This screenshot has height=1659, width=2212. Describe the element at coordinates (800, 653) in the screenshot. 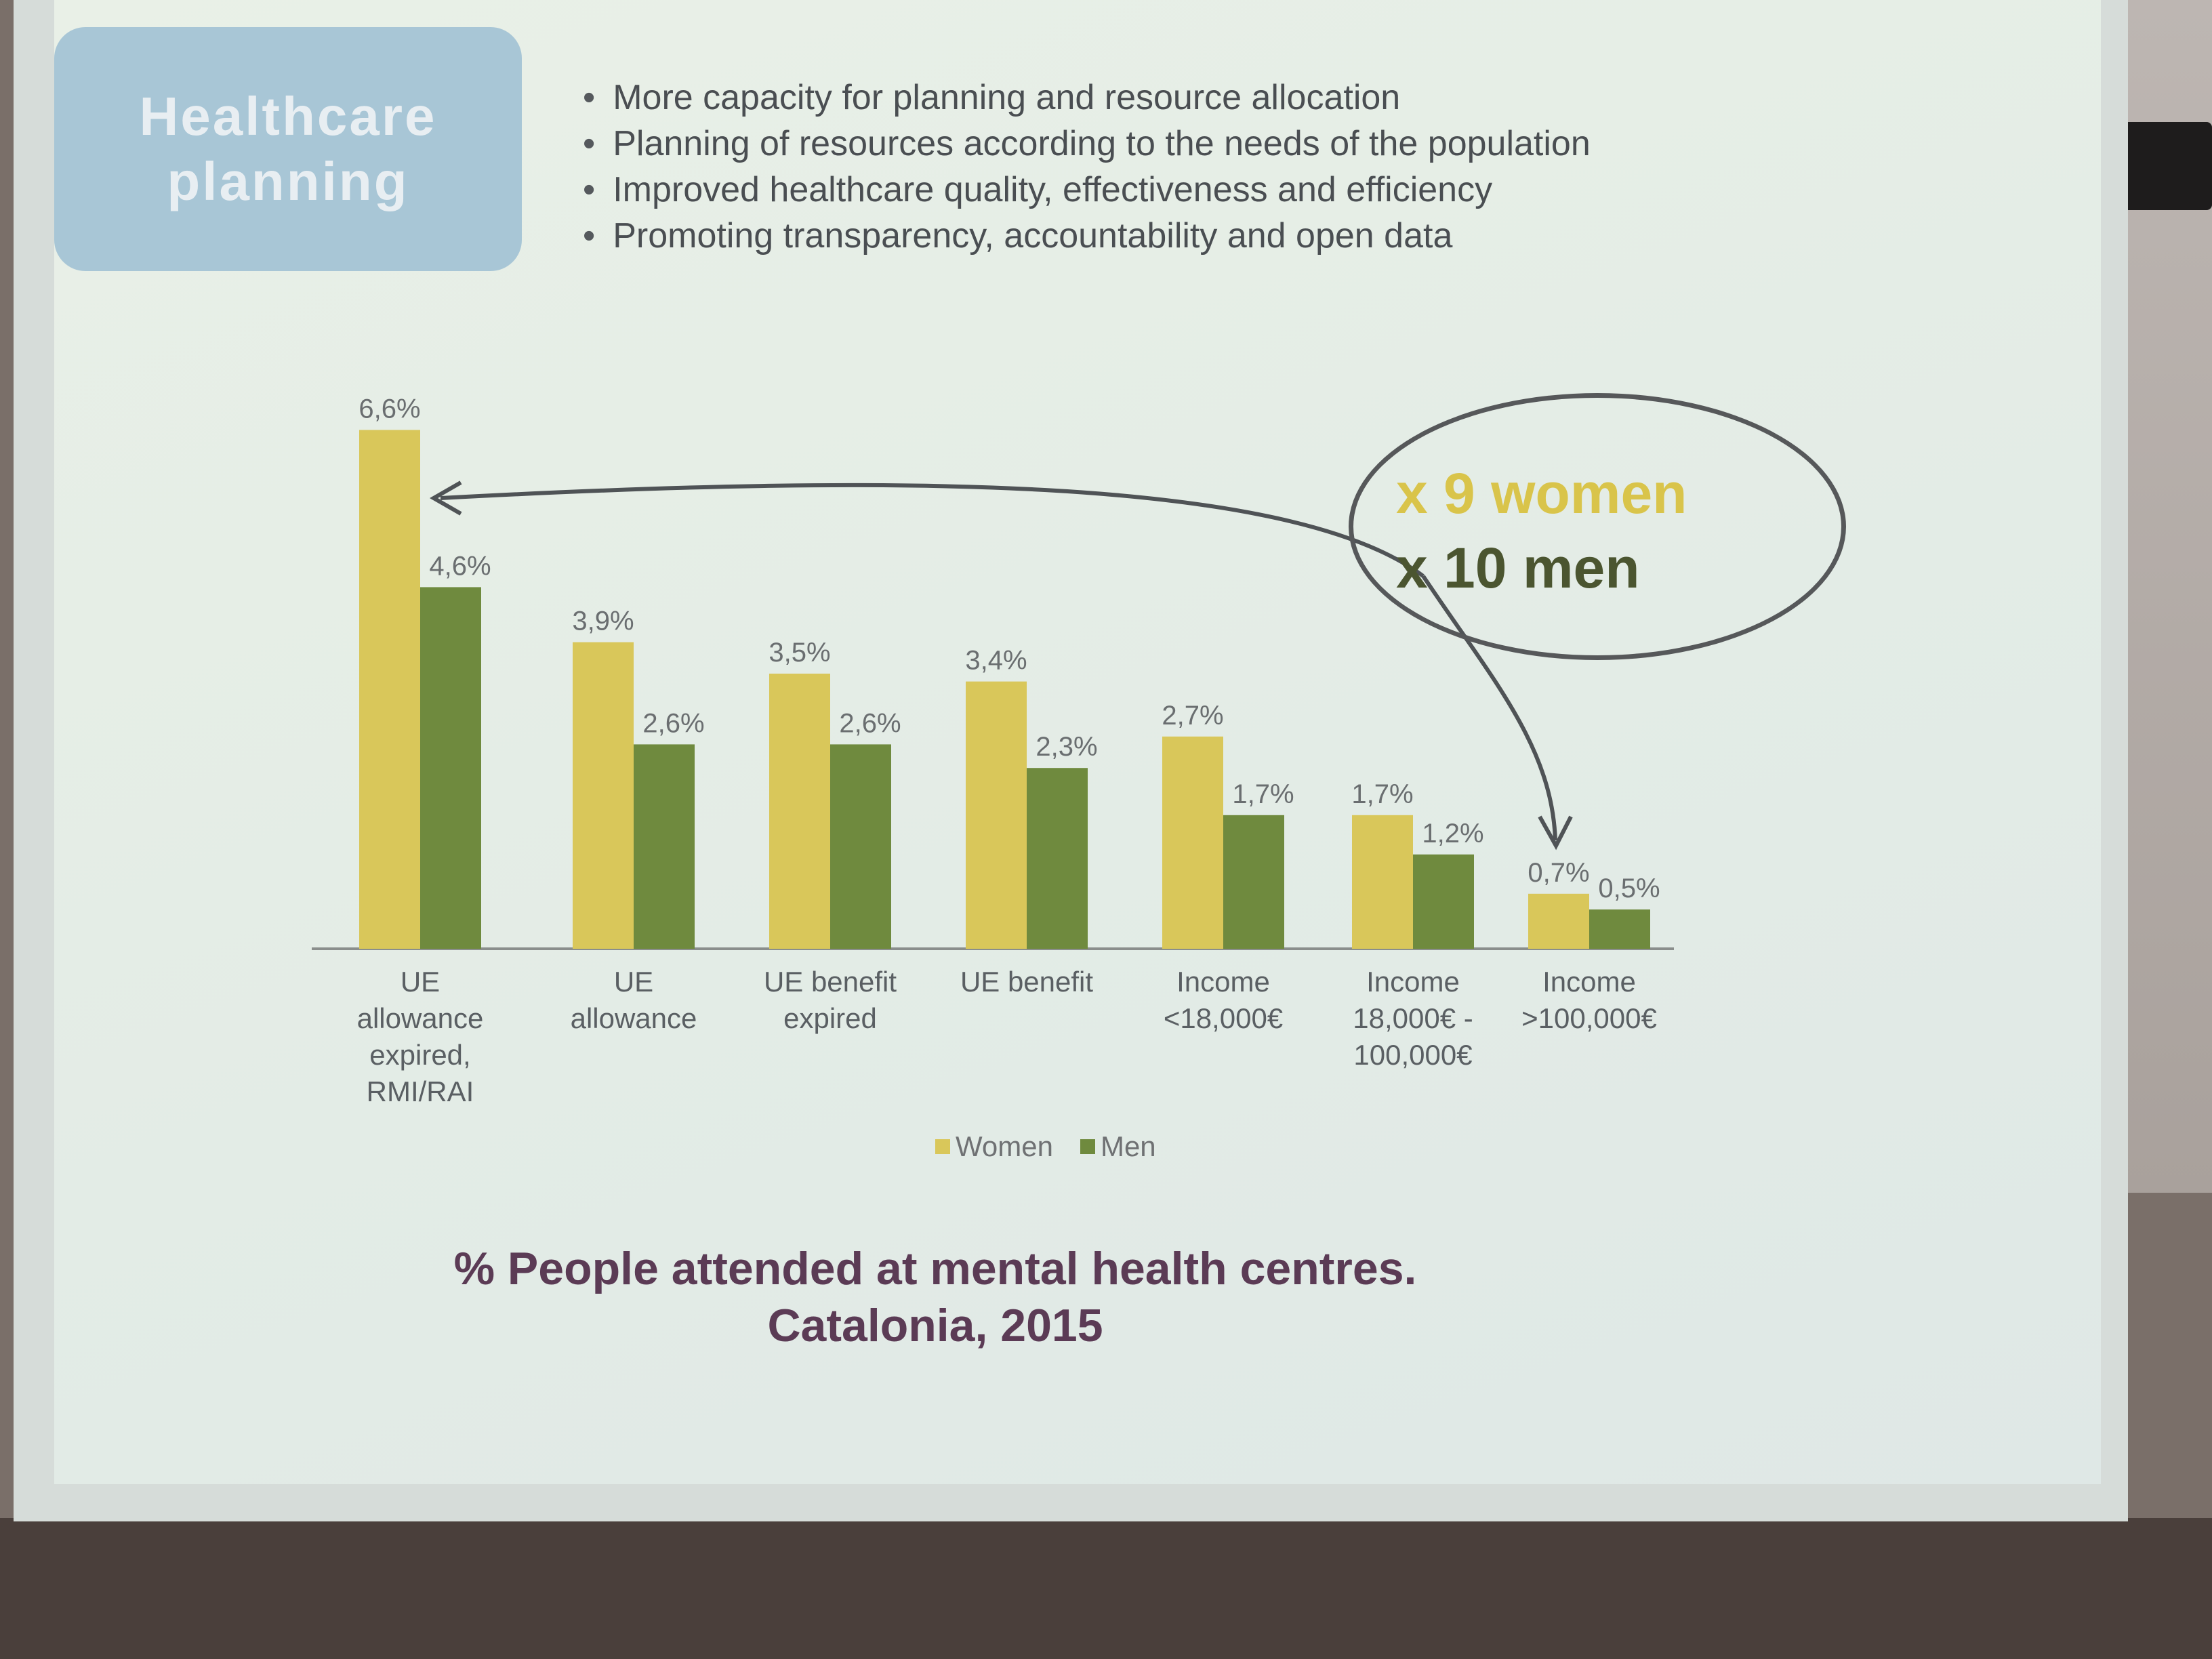

I see `data-label-women: 3,5%` at that location.